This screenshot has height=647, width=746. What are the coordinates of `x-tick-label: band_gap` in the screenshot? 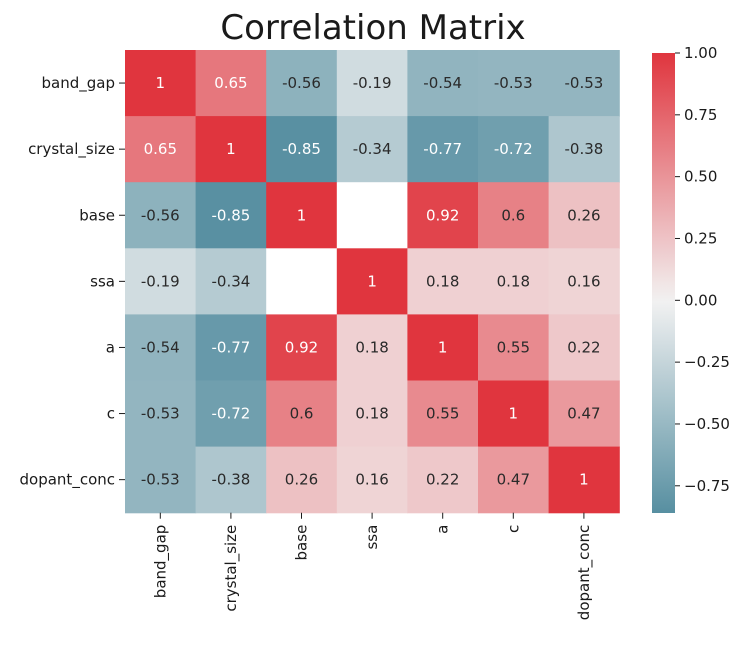 It's located at (160, 561).